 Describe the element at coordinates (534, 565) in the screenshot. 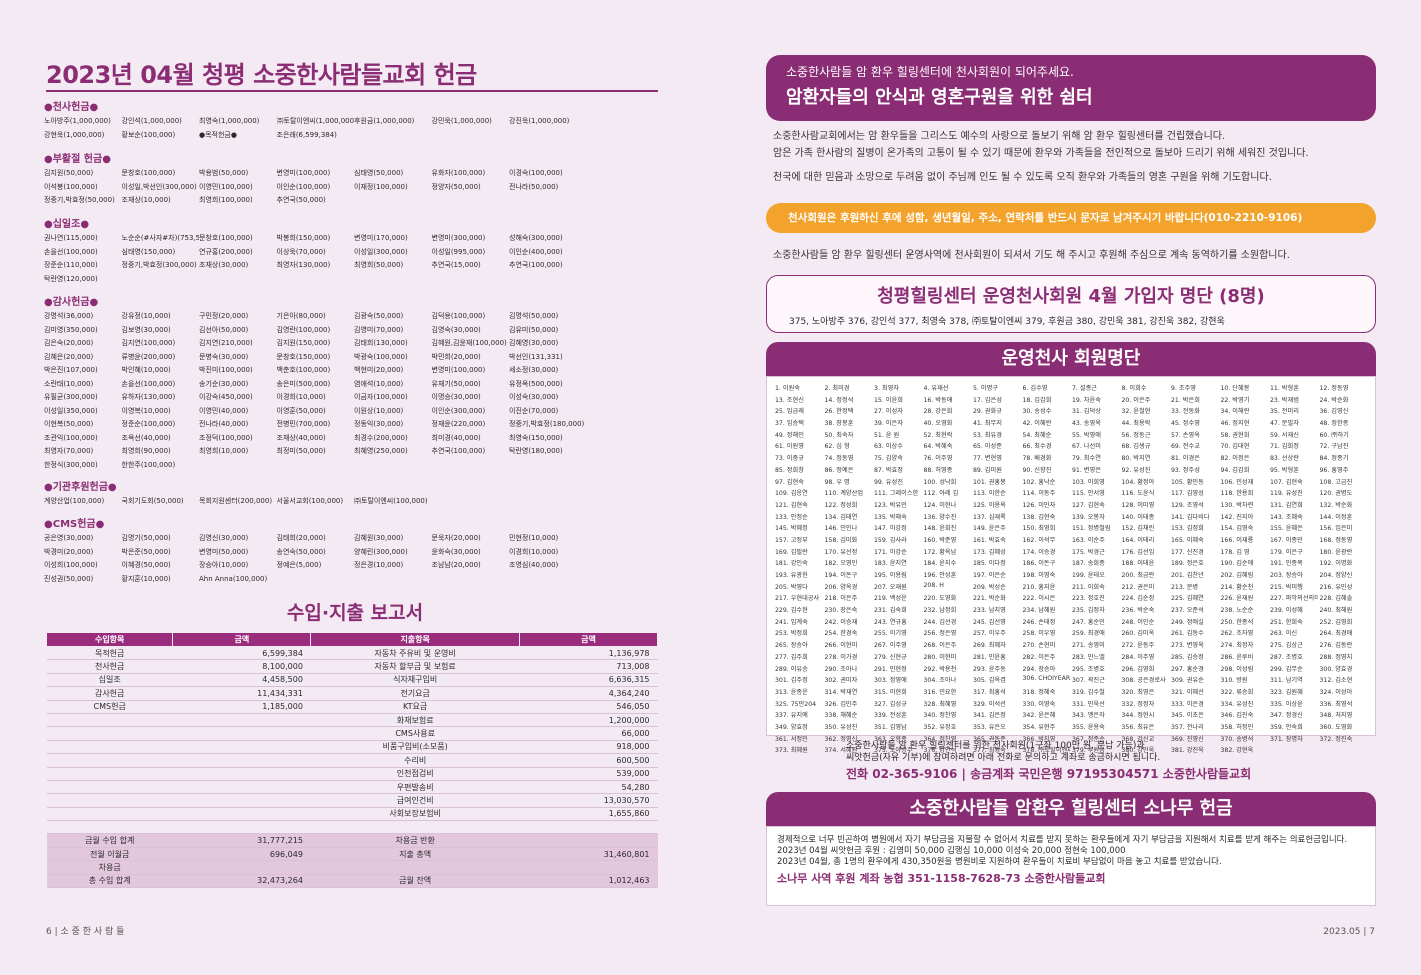

I see `offering-entry: 조영심(40,000)` at that location.